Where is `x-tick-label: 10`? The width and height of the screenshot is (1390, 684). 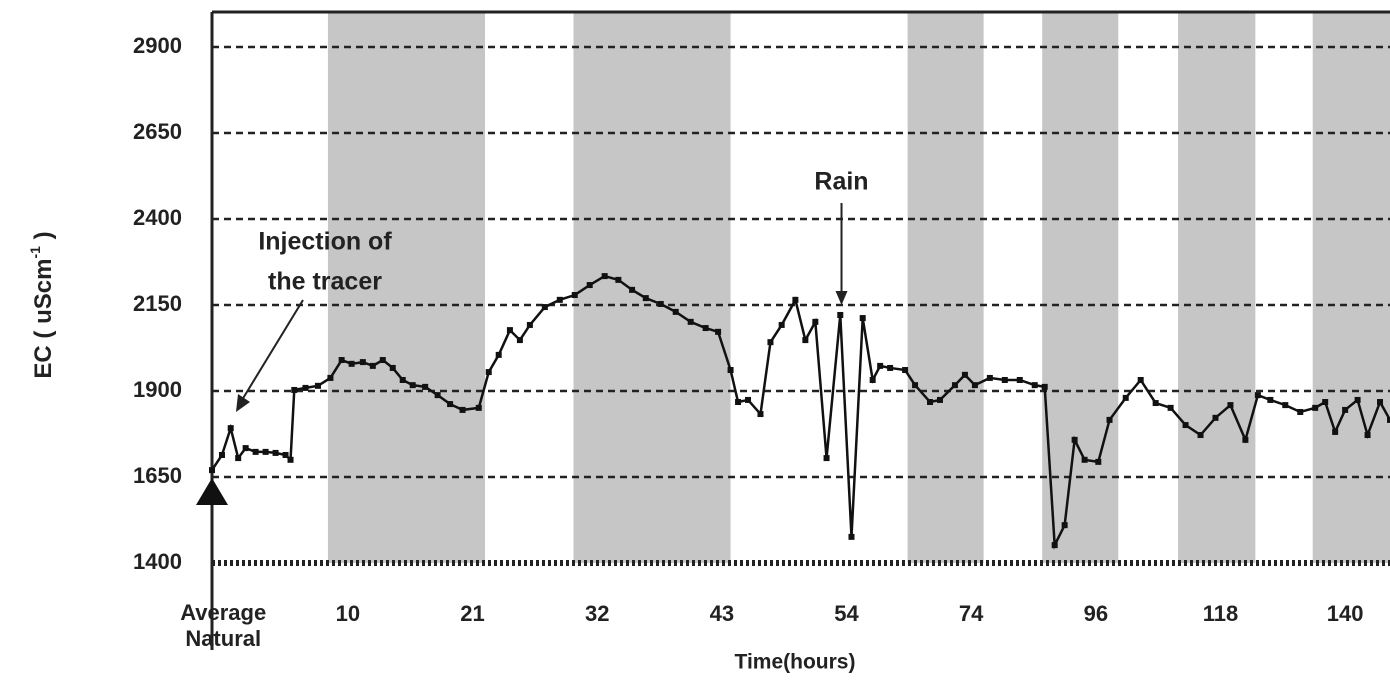
x-tick-label: 10 is located at coordinates (348, 613).